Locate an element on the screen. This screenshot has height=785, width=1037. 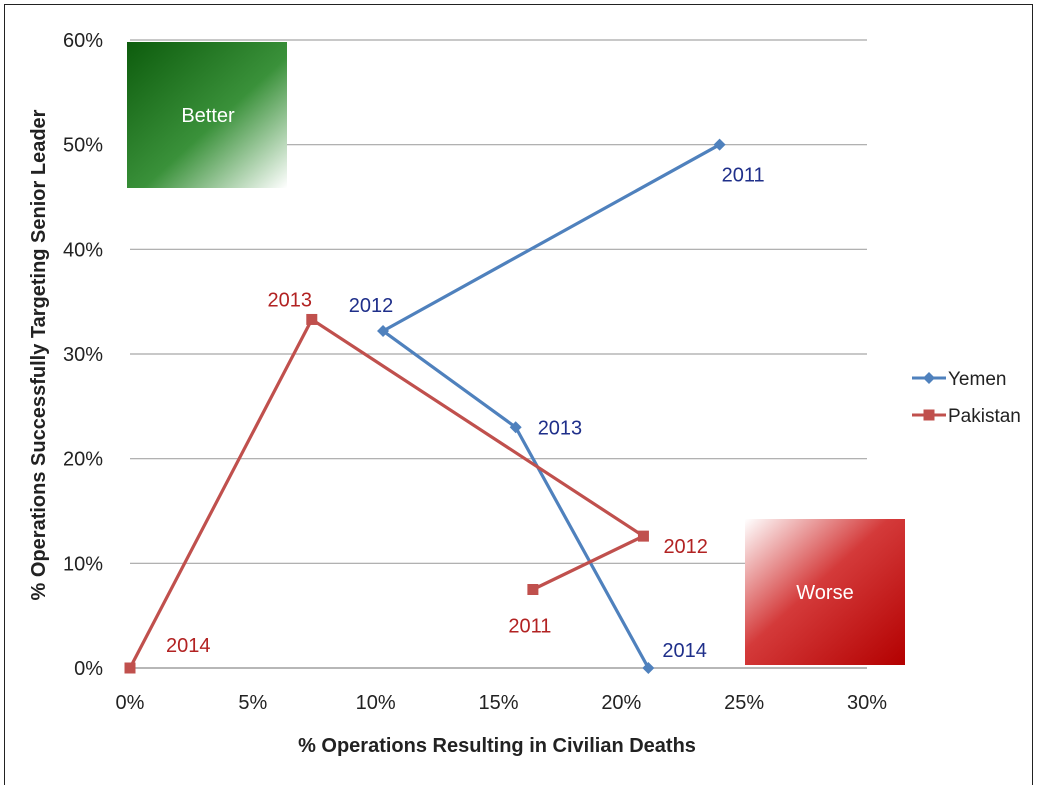
legend: Yemen Pakistan is located at coordinates (966, 398).